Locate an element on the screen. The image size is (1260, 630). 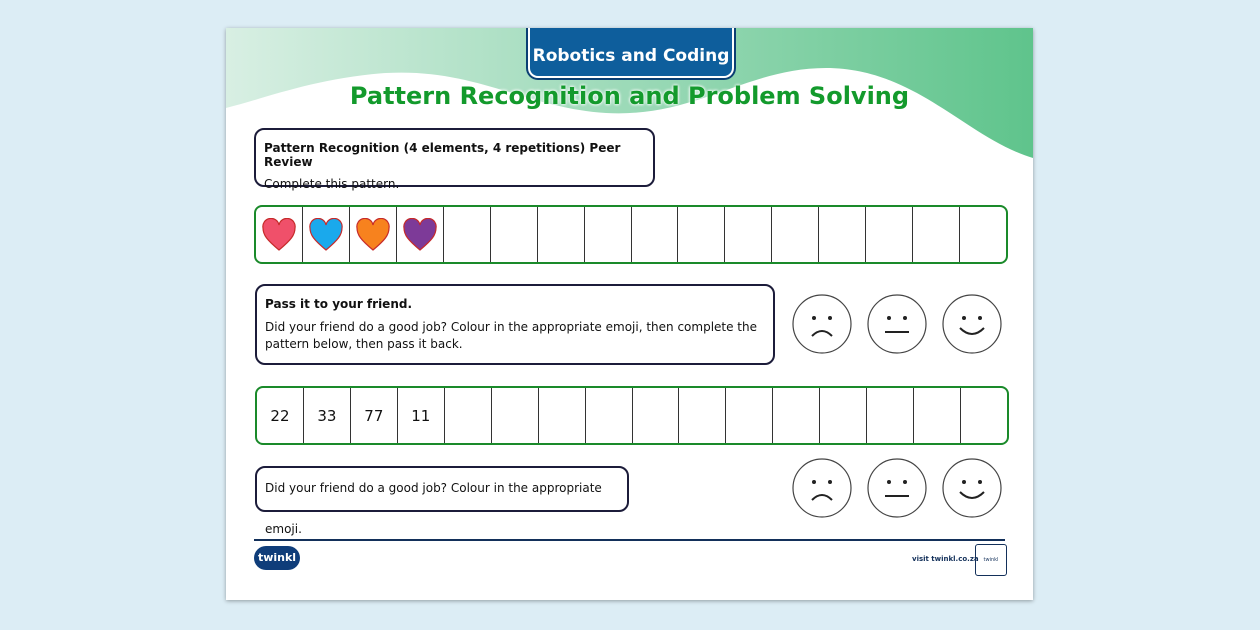
approved-badge: twinkl is located at coordinates (991, 560).